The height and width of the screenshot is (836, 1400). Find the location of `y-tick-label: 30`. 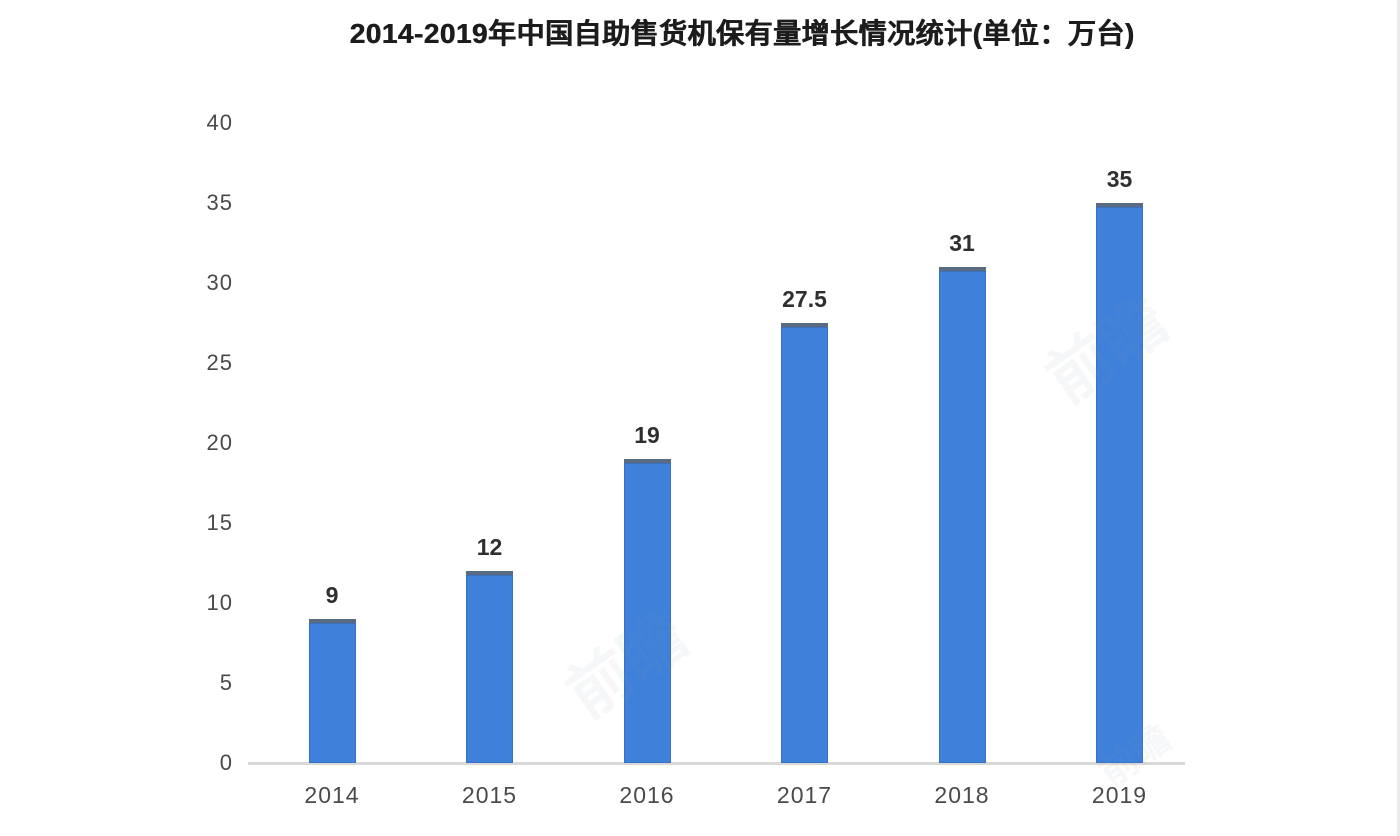

y-tick-label: 30 is located at coordinates (219, 282).